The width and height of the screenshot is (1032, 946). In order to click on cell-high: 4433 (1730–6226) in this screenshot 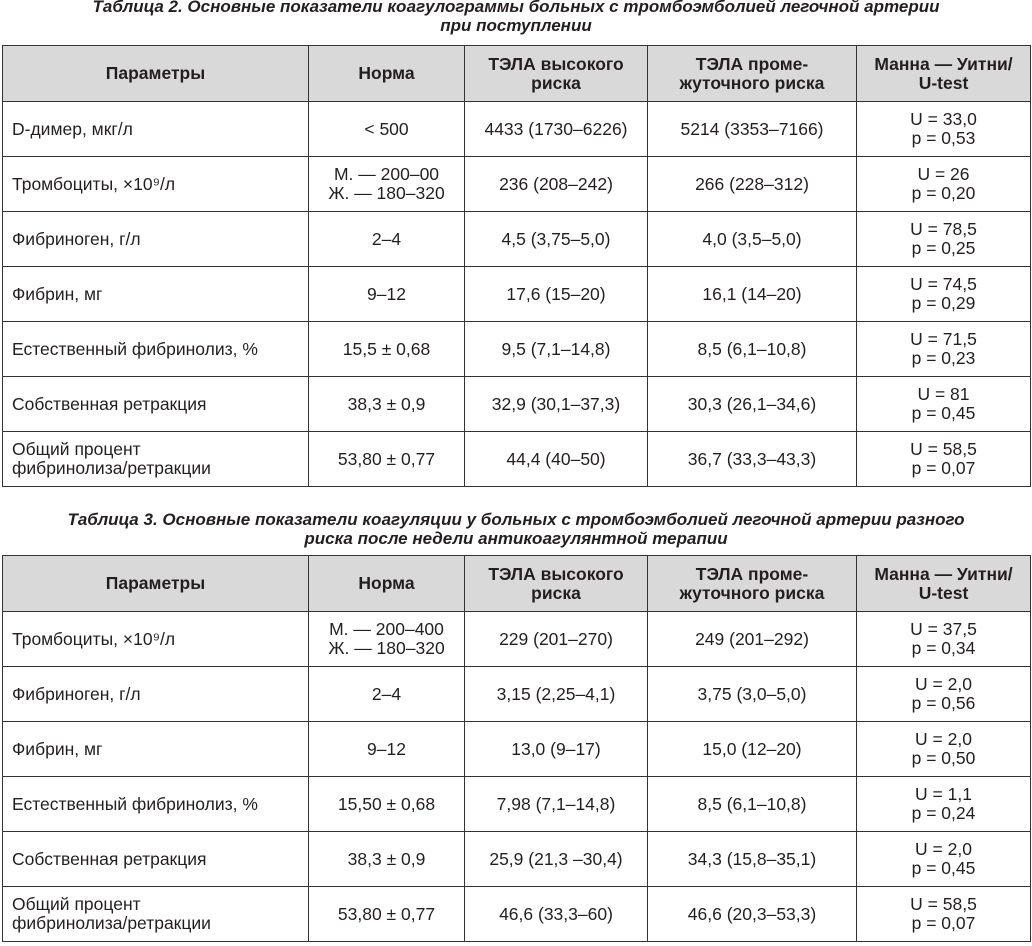, I will do `click(556, 129)`.